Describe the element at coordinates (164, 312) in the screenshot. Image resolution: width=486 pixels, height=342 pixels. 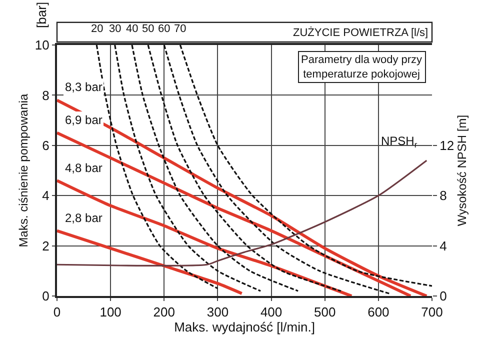
I see `x-tick-label: 200` at that location.